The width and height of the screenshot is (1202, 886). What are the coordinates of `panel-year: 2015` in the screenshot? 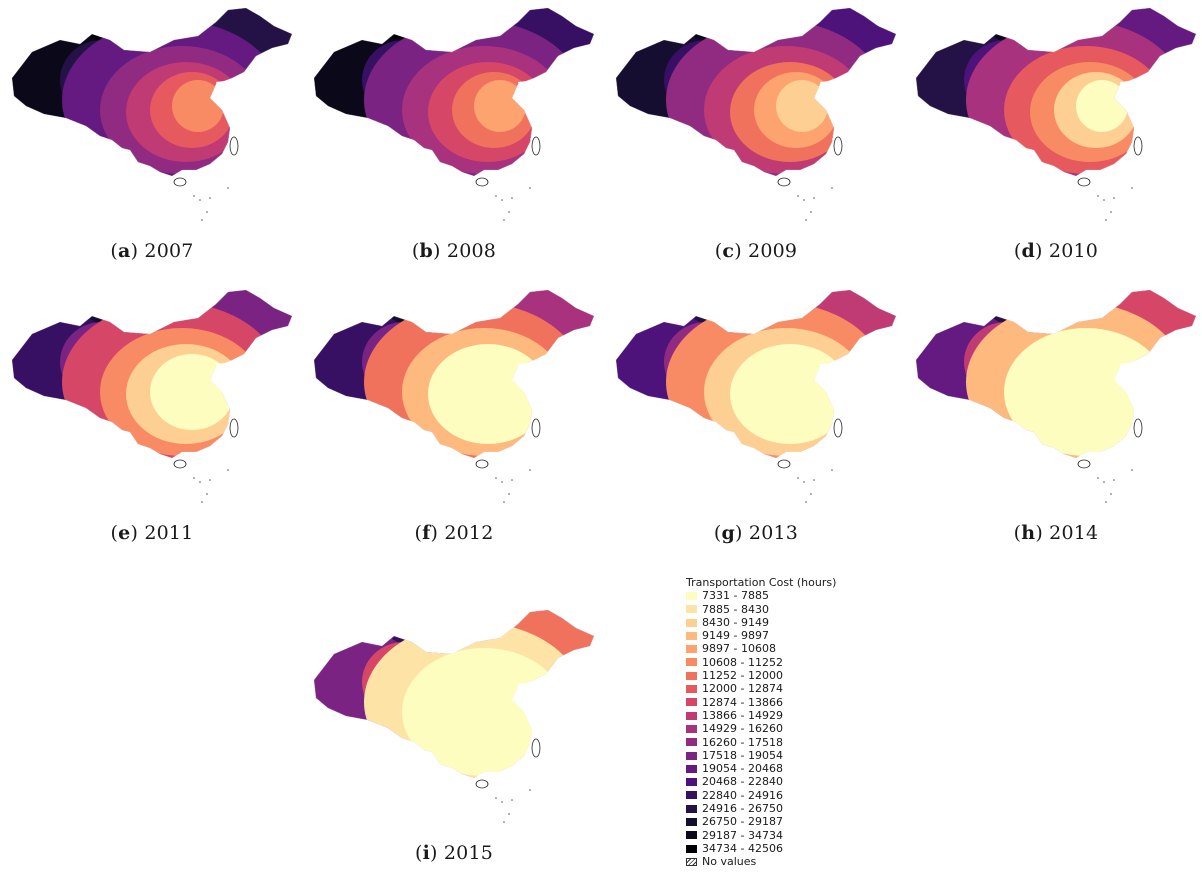 It's located at (468, 853).